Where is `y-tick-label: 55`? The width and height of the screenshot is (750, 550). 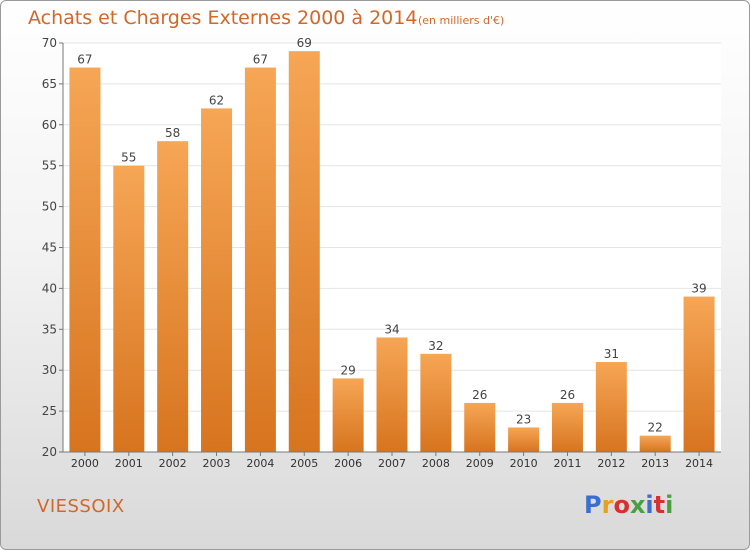 y-tick-label: 55 is located at coordinates (49, 166).